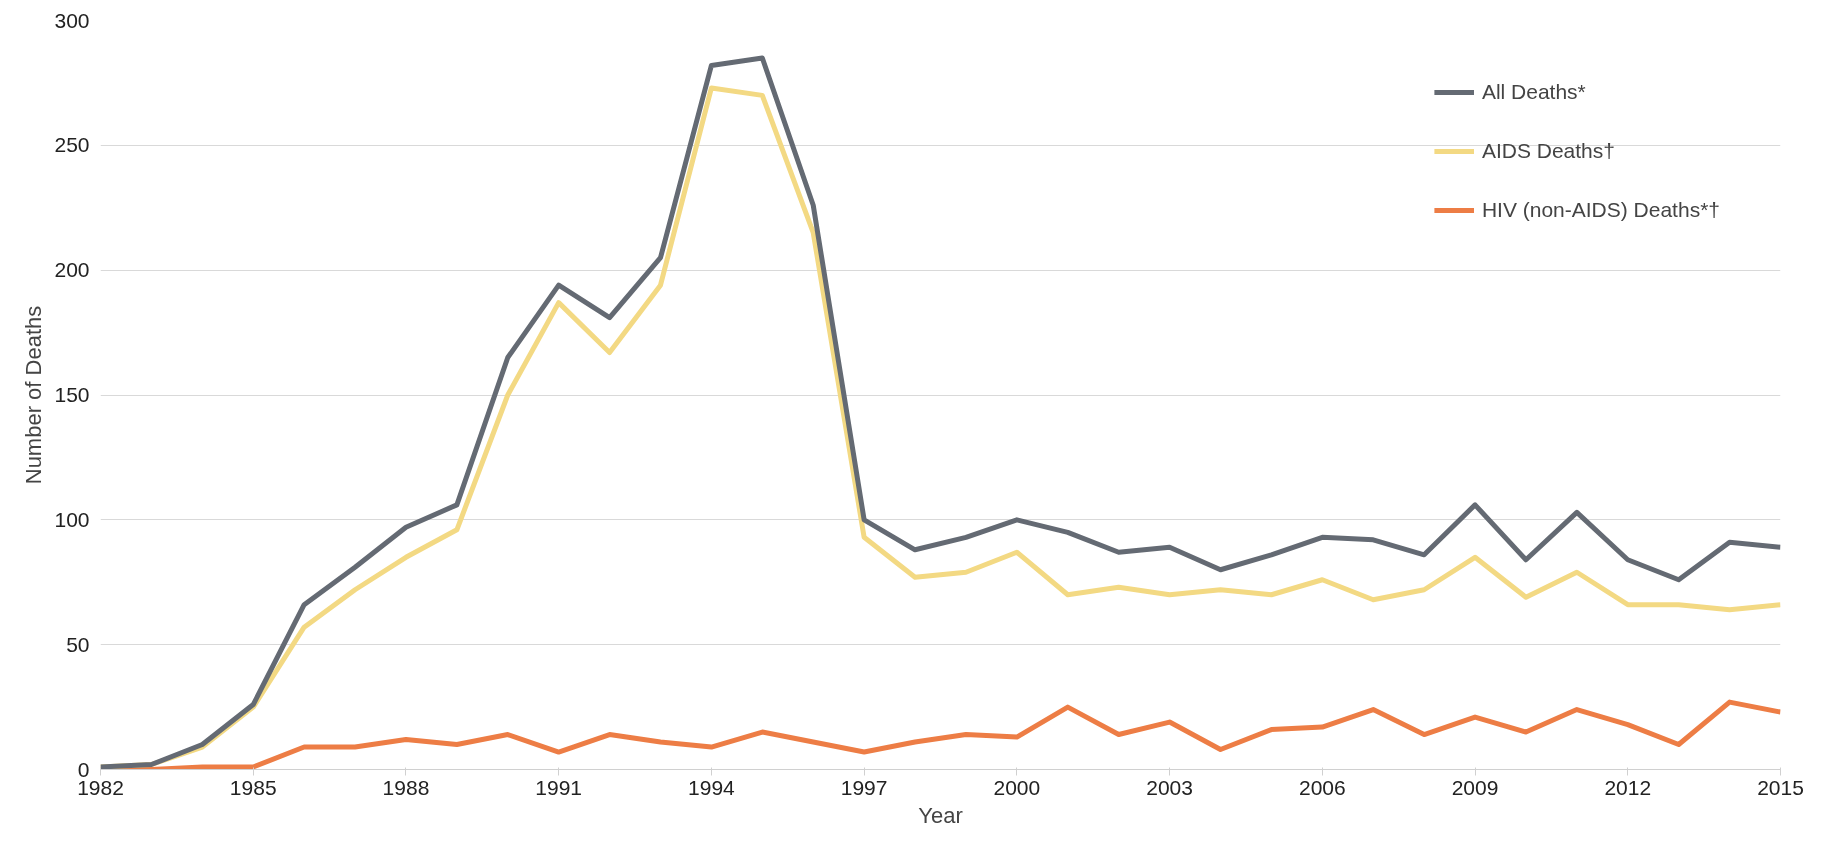 The width and height of the screenshot is (1847, 841). I want to click on x-tick-label: 1985, so click(253, 787).